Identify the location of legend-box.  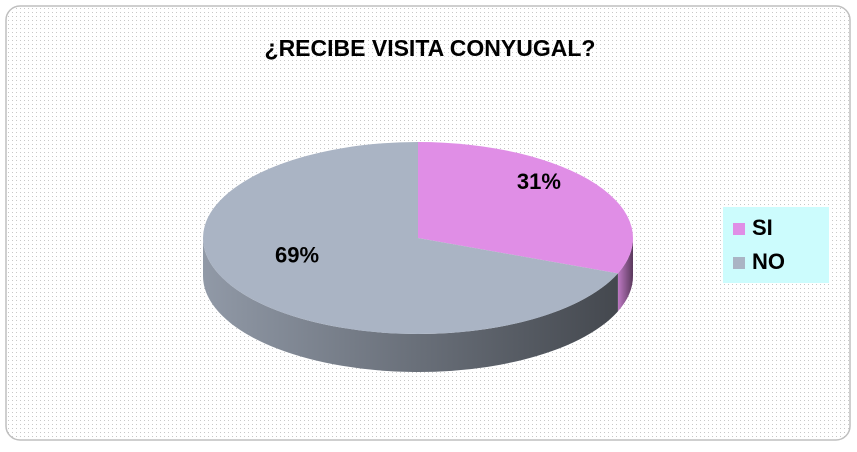
(776, 245).